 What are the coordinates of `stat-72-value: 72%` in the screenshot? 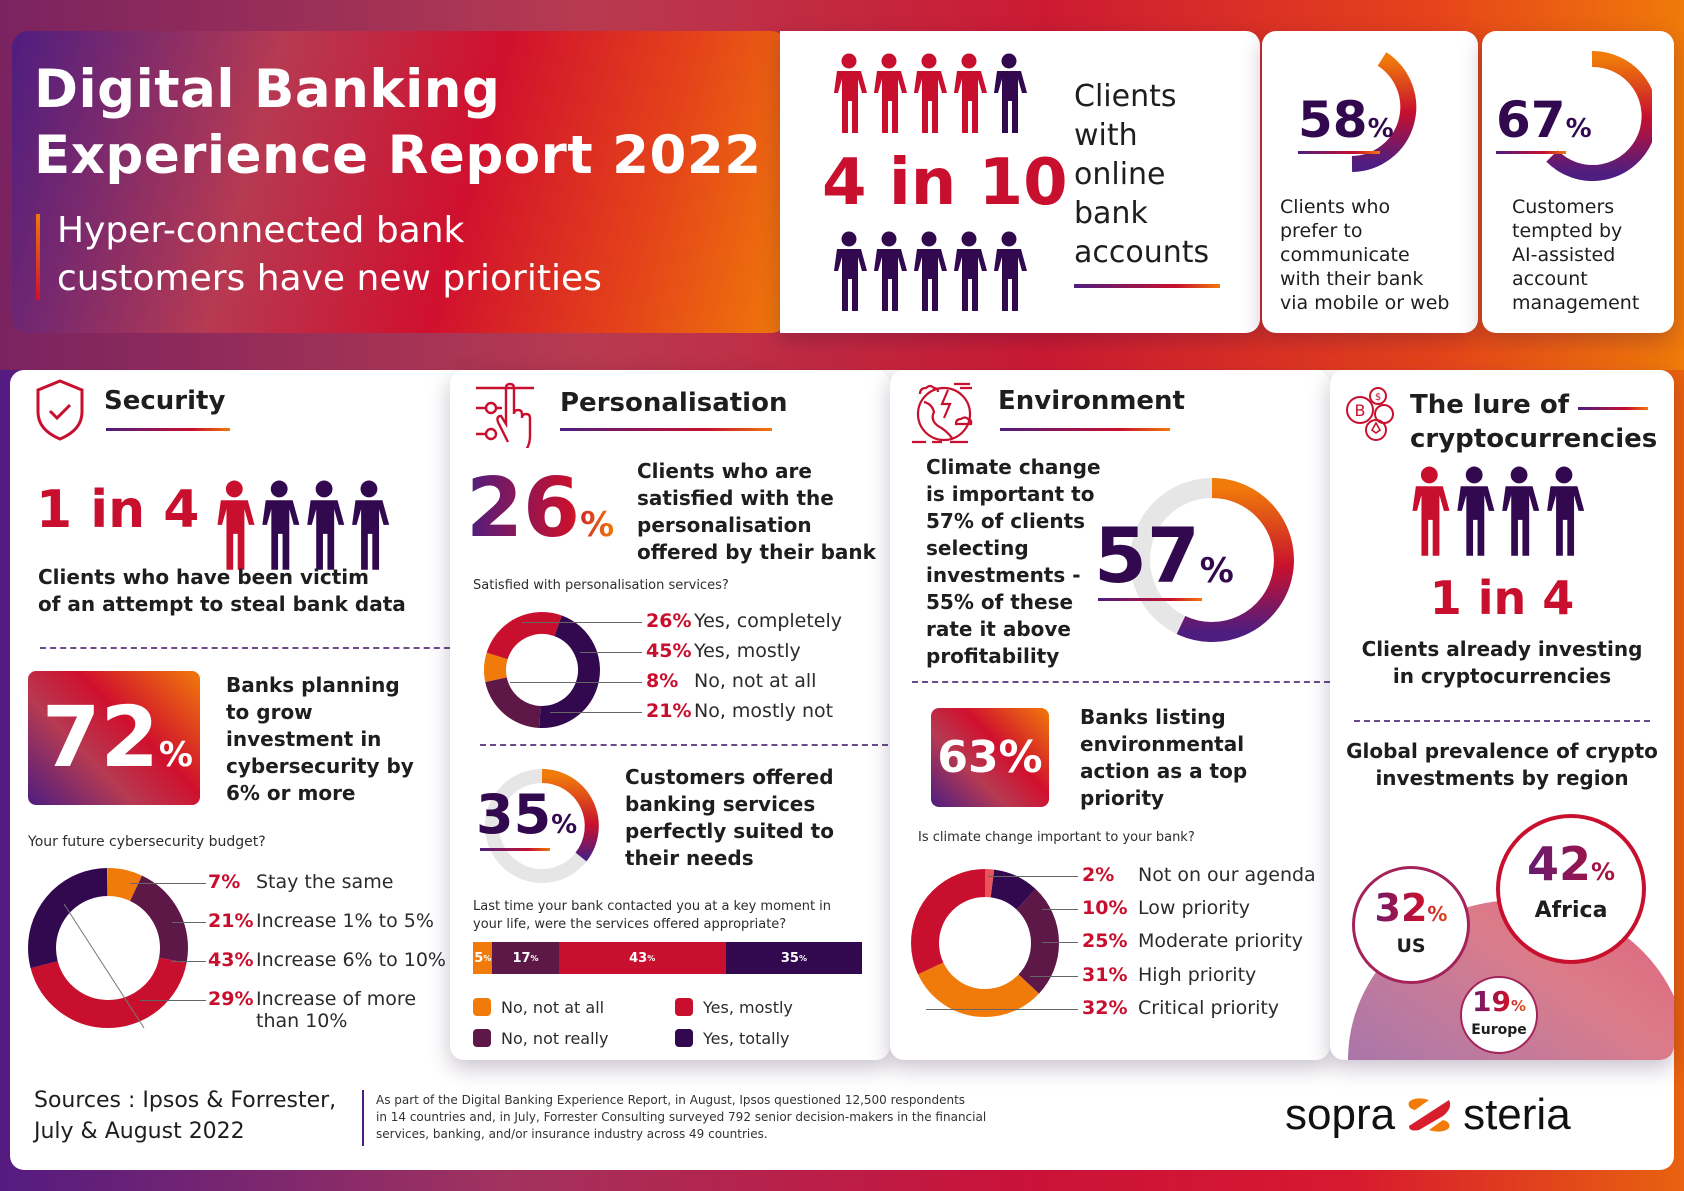 It's located at (117, 737).